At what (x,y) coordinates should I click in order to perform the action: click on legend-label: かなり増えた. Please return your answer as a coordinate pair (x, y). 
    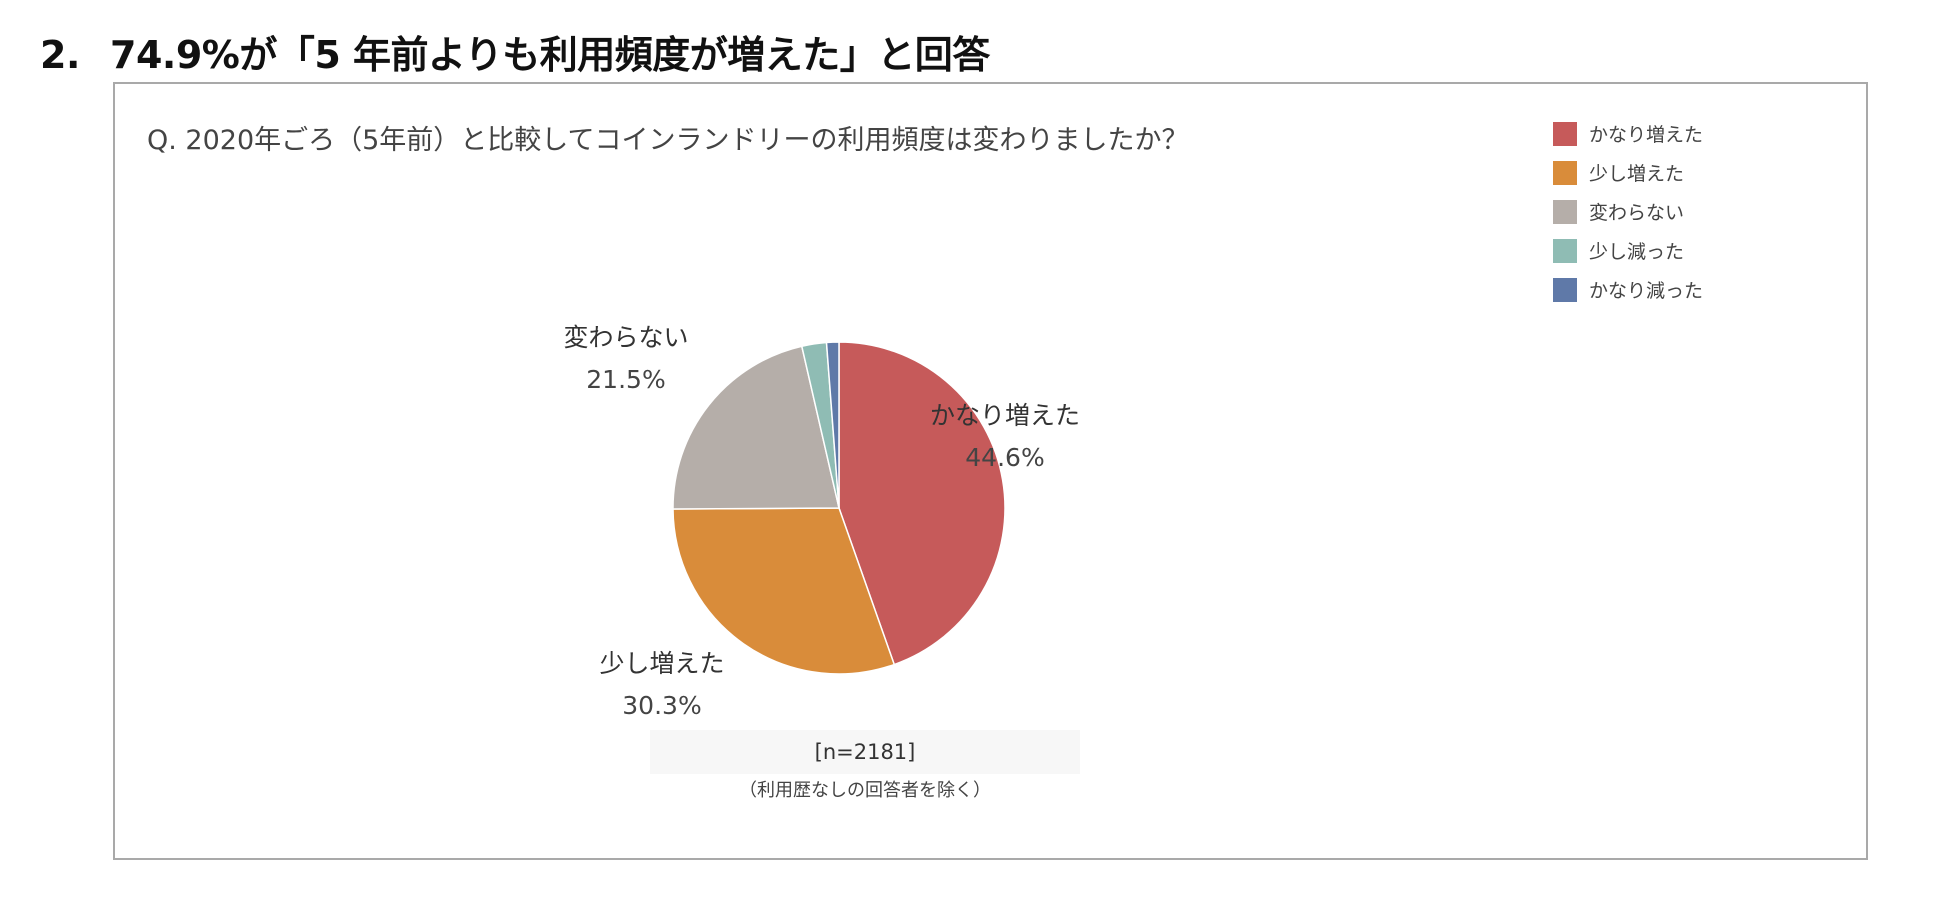
    Looking at the image, I should click on (1646, 135).